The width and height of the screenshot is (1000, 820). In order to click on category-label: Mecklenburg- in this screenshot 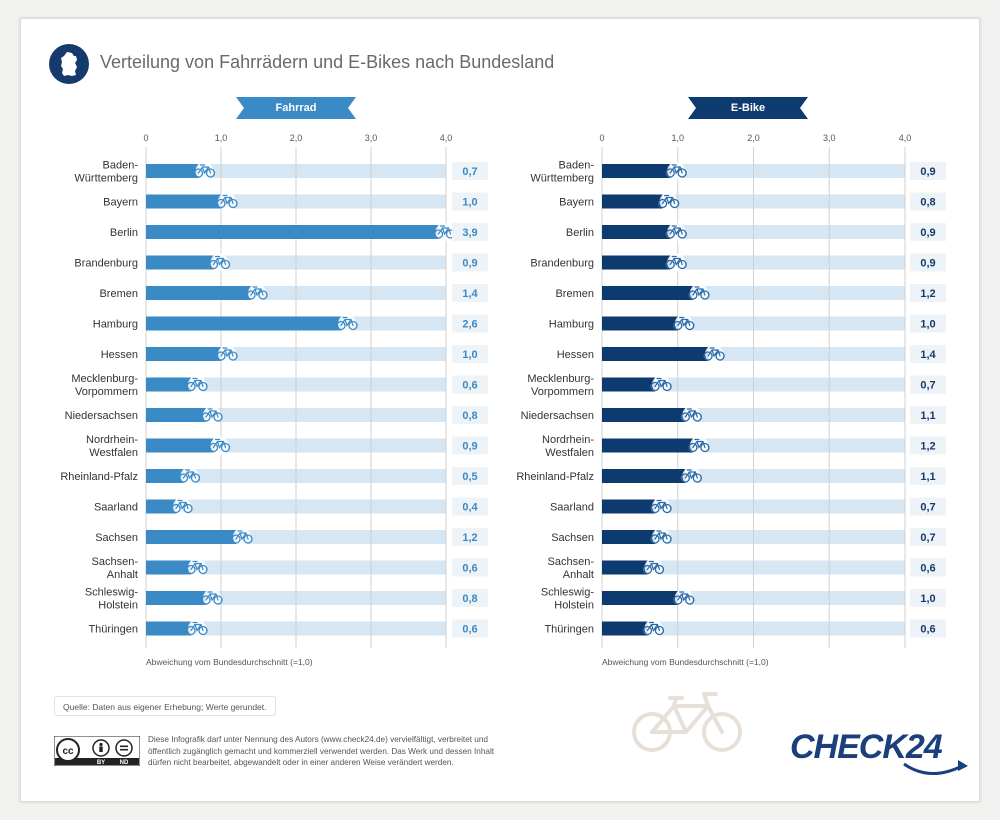, I will do `click(104, 379)`.